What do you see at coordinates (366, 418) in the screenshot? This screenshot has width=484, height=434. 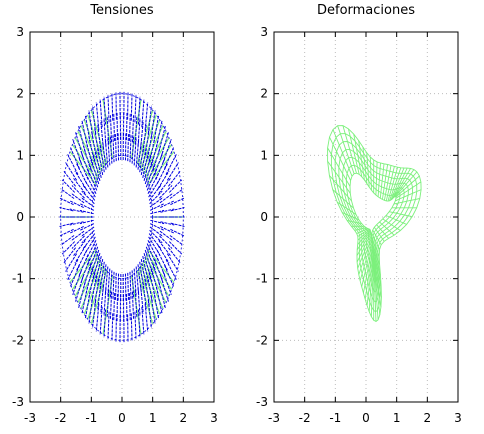 I see `x-tick-label: 0` at bounding box center [366, 418].